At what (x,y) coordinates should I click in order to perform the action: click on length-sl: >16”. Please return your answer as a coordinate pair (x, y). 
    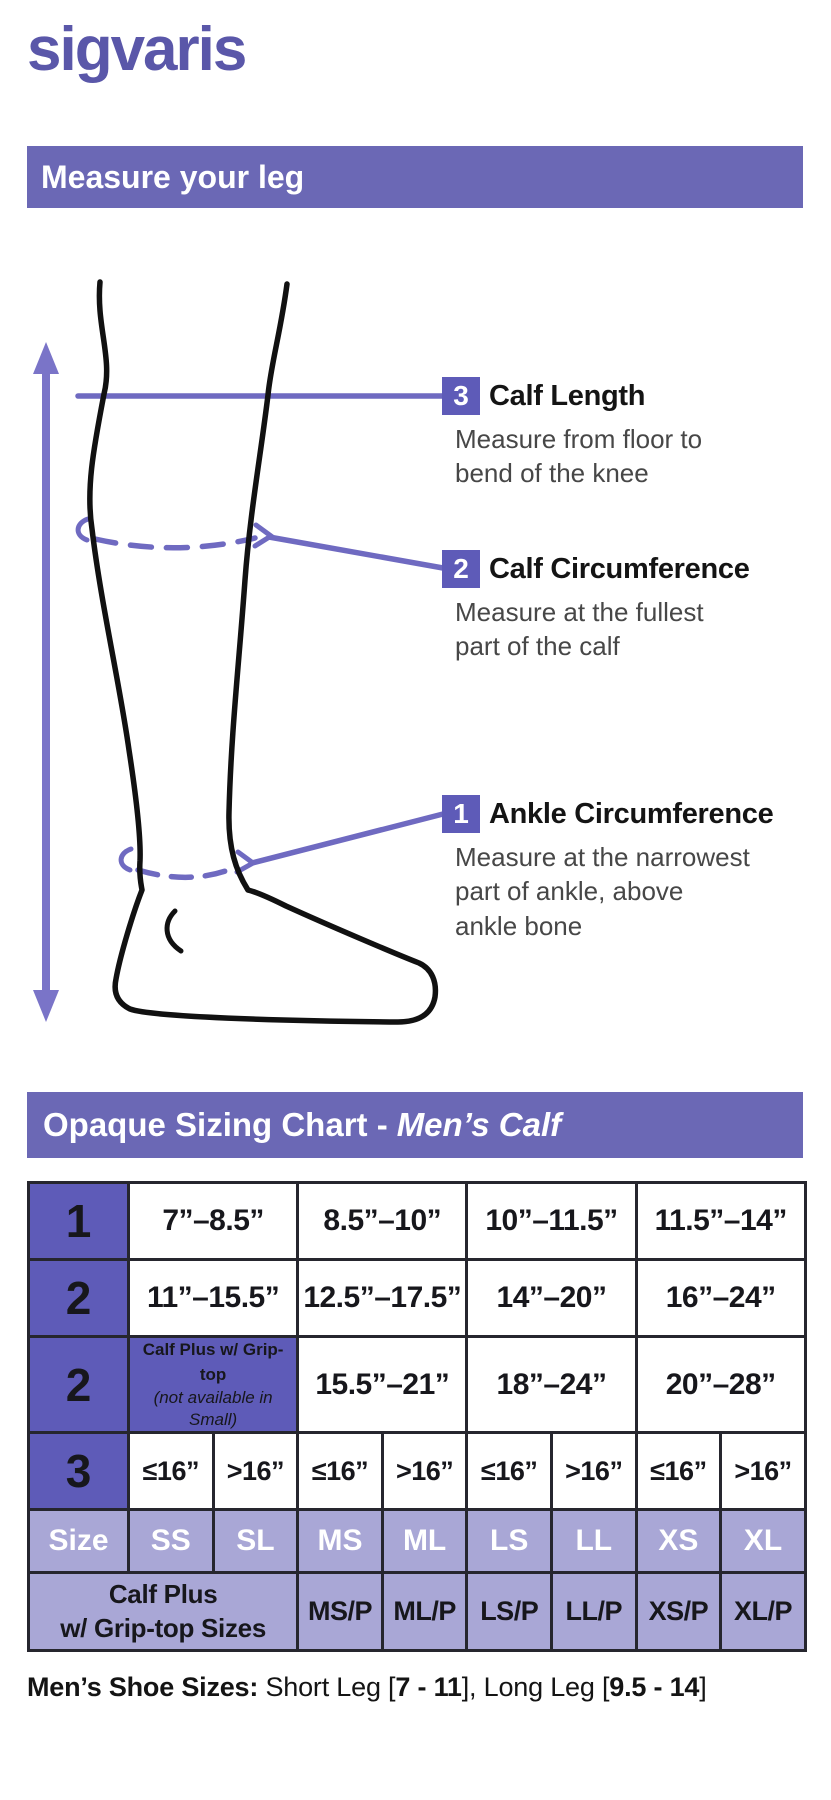
    Looking at the image, I should click on (255, 1471).